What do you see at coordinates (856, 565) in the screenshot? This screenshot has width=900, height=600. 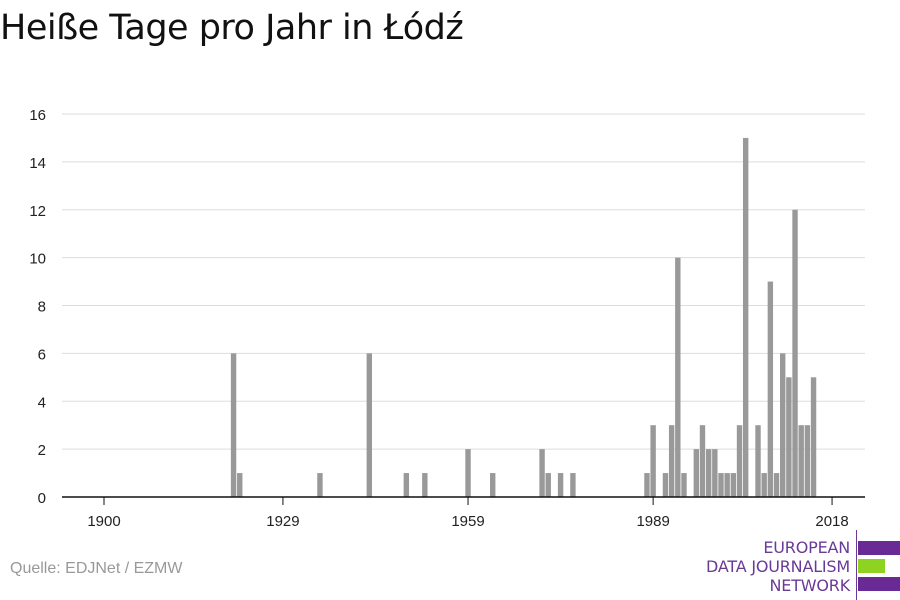 I see `logo-divider` at bounding box center [856, 565].